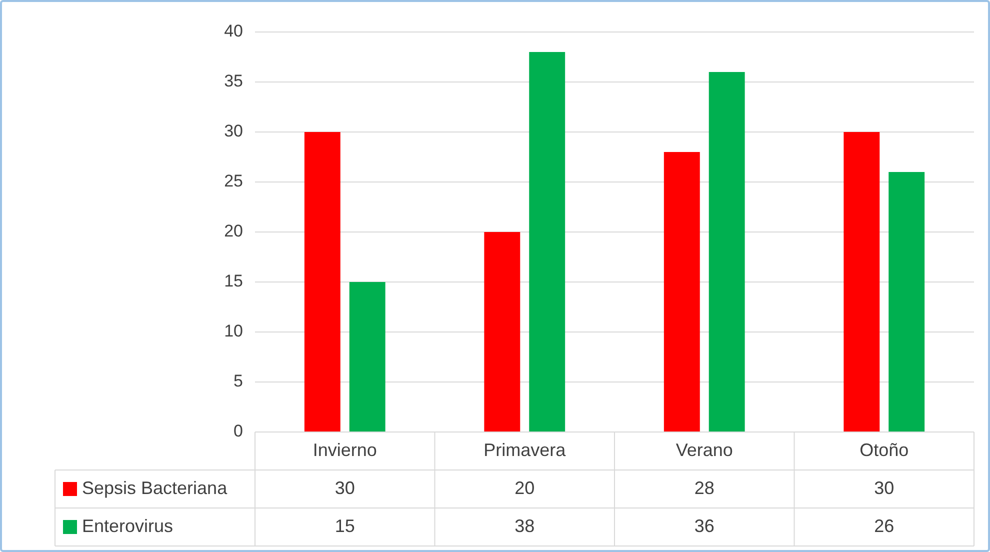  I want to click on legend-label: Enterovirus, so click(128, 526).